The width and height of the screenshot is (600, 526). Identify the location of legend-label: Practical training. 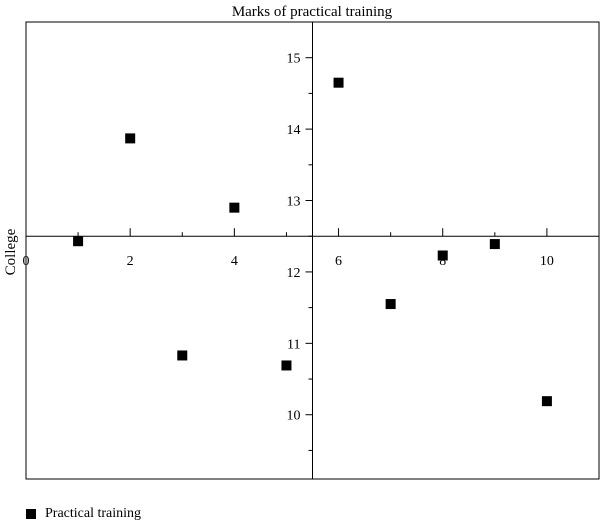
(93, 513).